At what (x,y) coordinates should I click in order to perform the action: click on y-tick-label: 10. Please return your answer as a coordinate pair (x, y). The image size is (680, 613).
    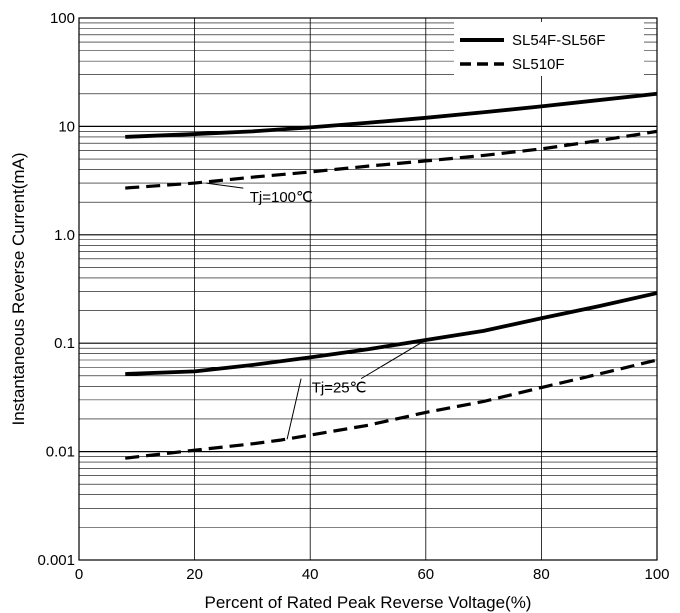
    Looking at the image, I should click on (66, 126).